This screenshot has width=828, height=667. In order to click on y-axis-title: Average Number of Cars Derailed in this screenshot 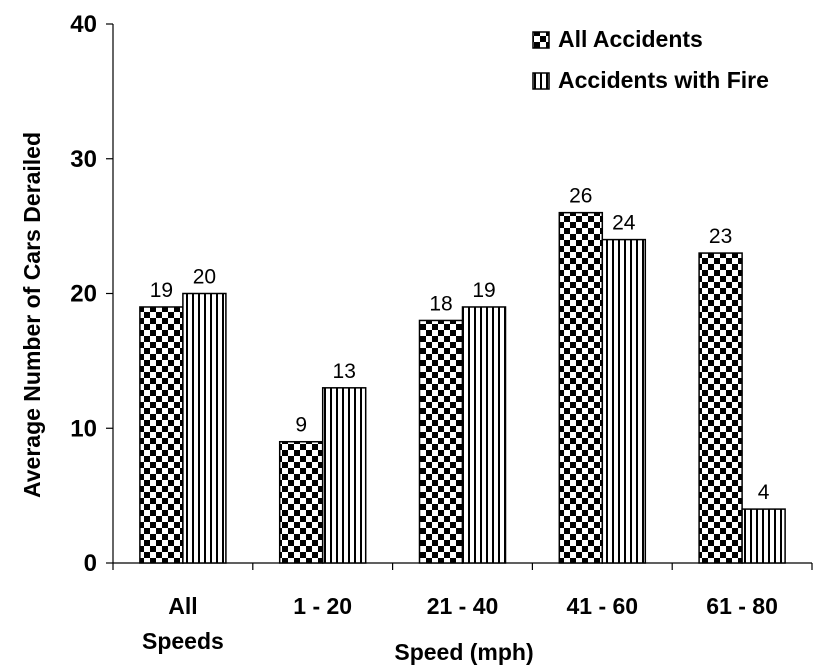, I will do `click(32, 315)`.